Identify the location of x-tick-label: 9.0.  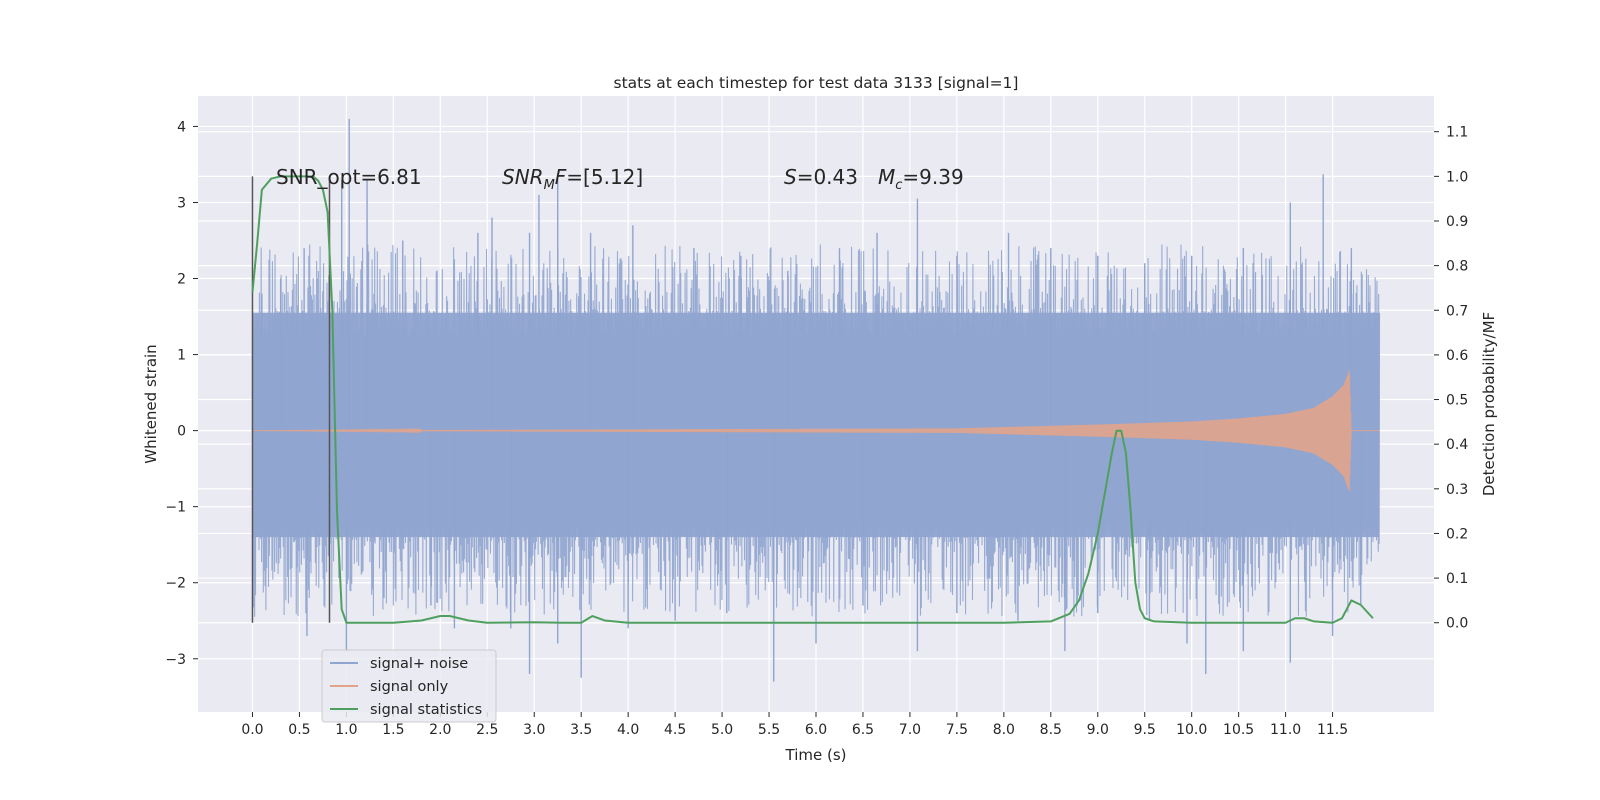
(1098, 730).